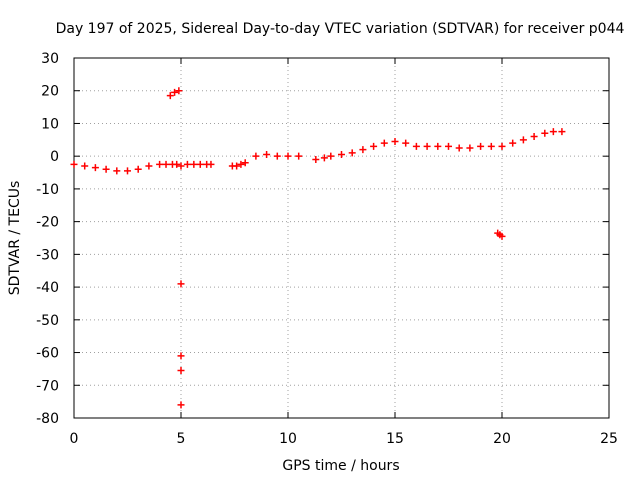 This screenshot has height=480, width=640. Describe the element at coordinates (74, 439) in the screenshot. I see `x-tick-label: 0` at that location.